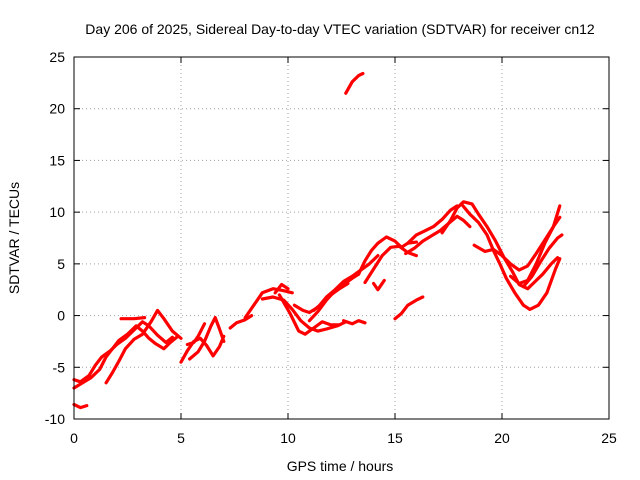 This screenshot has width=640, height=480. Describe the element at coordinates (395, 438) in the screenshot. I see `x-tick-label: 15` at that location.